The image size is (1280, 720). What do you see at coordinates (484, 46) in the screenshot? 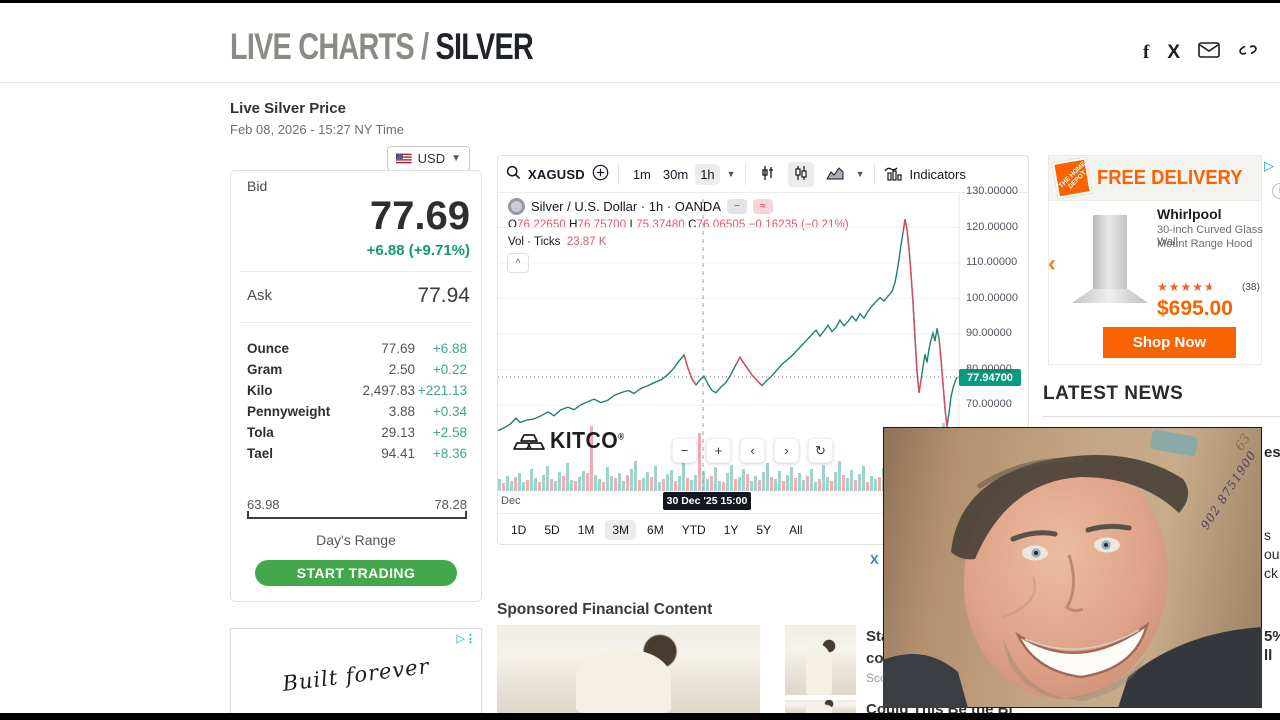
I see `page-title-current: SILVER` at bounding box center [484, 46].